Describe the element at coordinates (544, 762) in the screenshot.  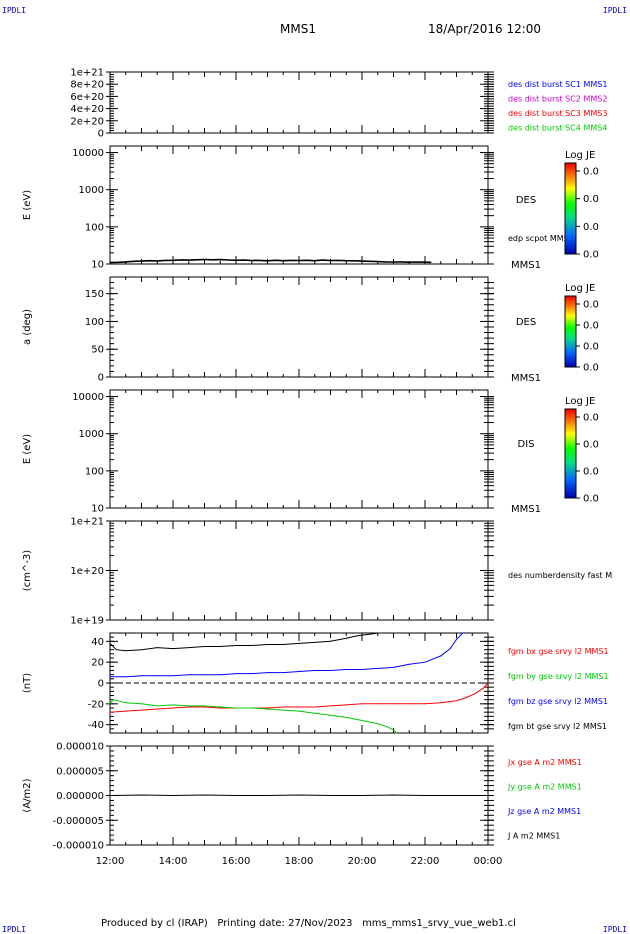
I see `current-legend-entry: Jx gse A m2 MMS1` at that location.